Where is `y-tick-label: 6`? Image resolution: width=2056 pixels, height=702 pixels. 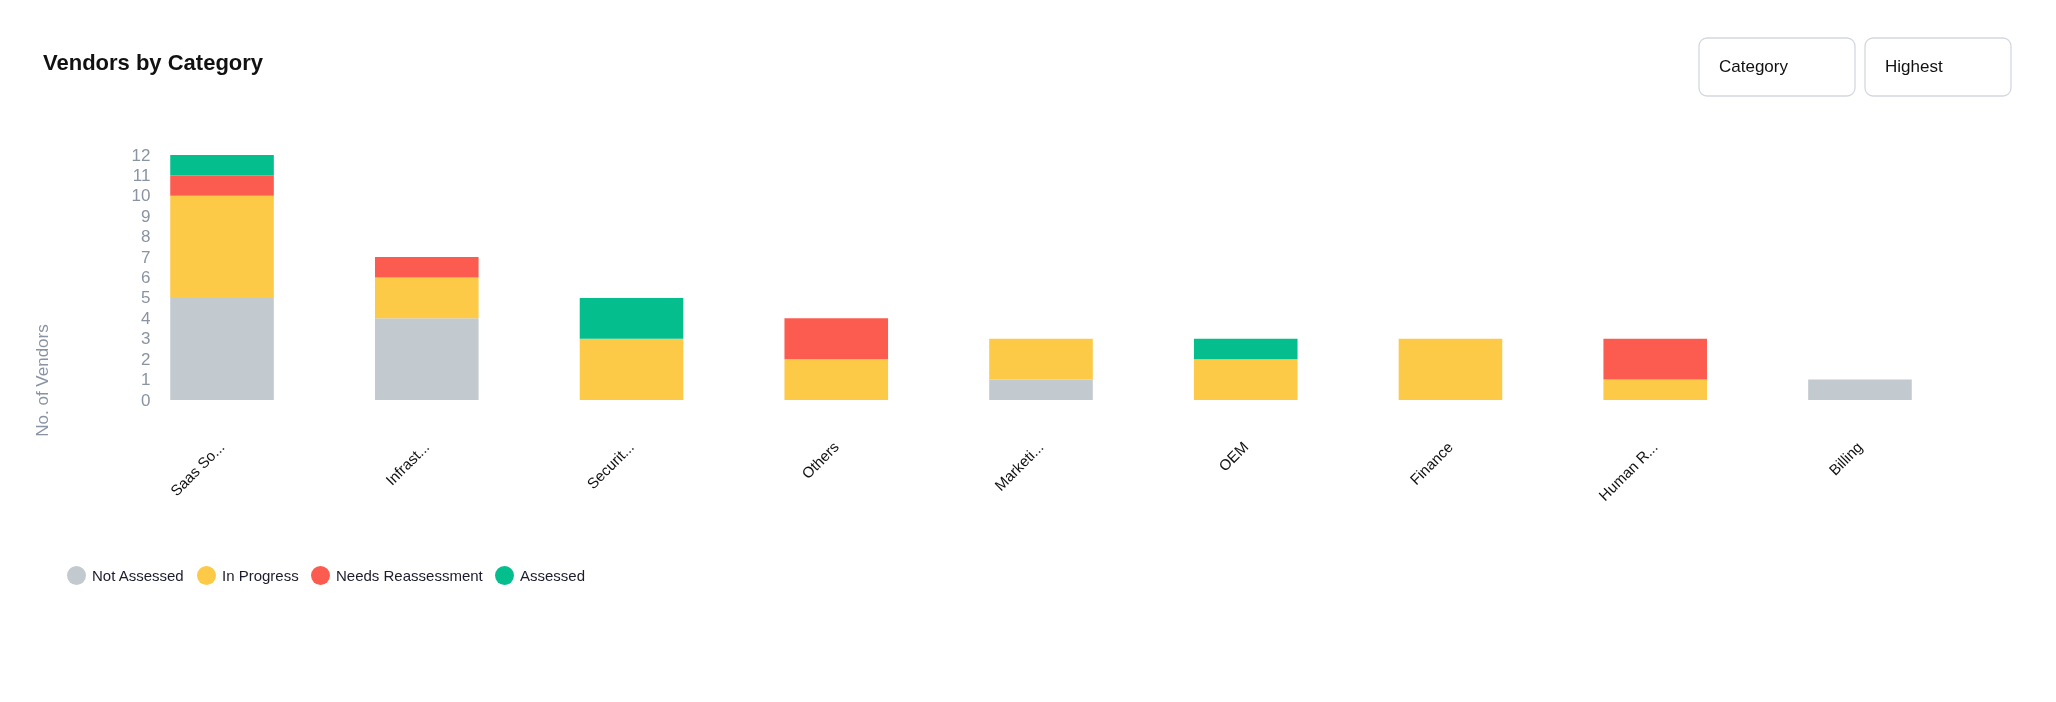 y-tick-label: 6 is located at coordinates (146, 277).